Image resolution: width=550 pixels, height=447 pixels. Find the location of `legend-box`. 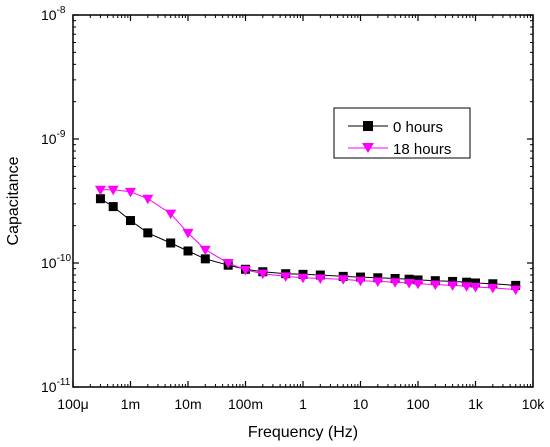

legend-box is located at coordinates (402, 133).